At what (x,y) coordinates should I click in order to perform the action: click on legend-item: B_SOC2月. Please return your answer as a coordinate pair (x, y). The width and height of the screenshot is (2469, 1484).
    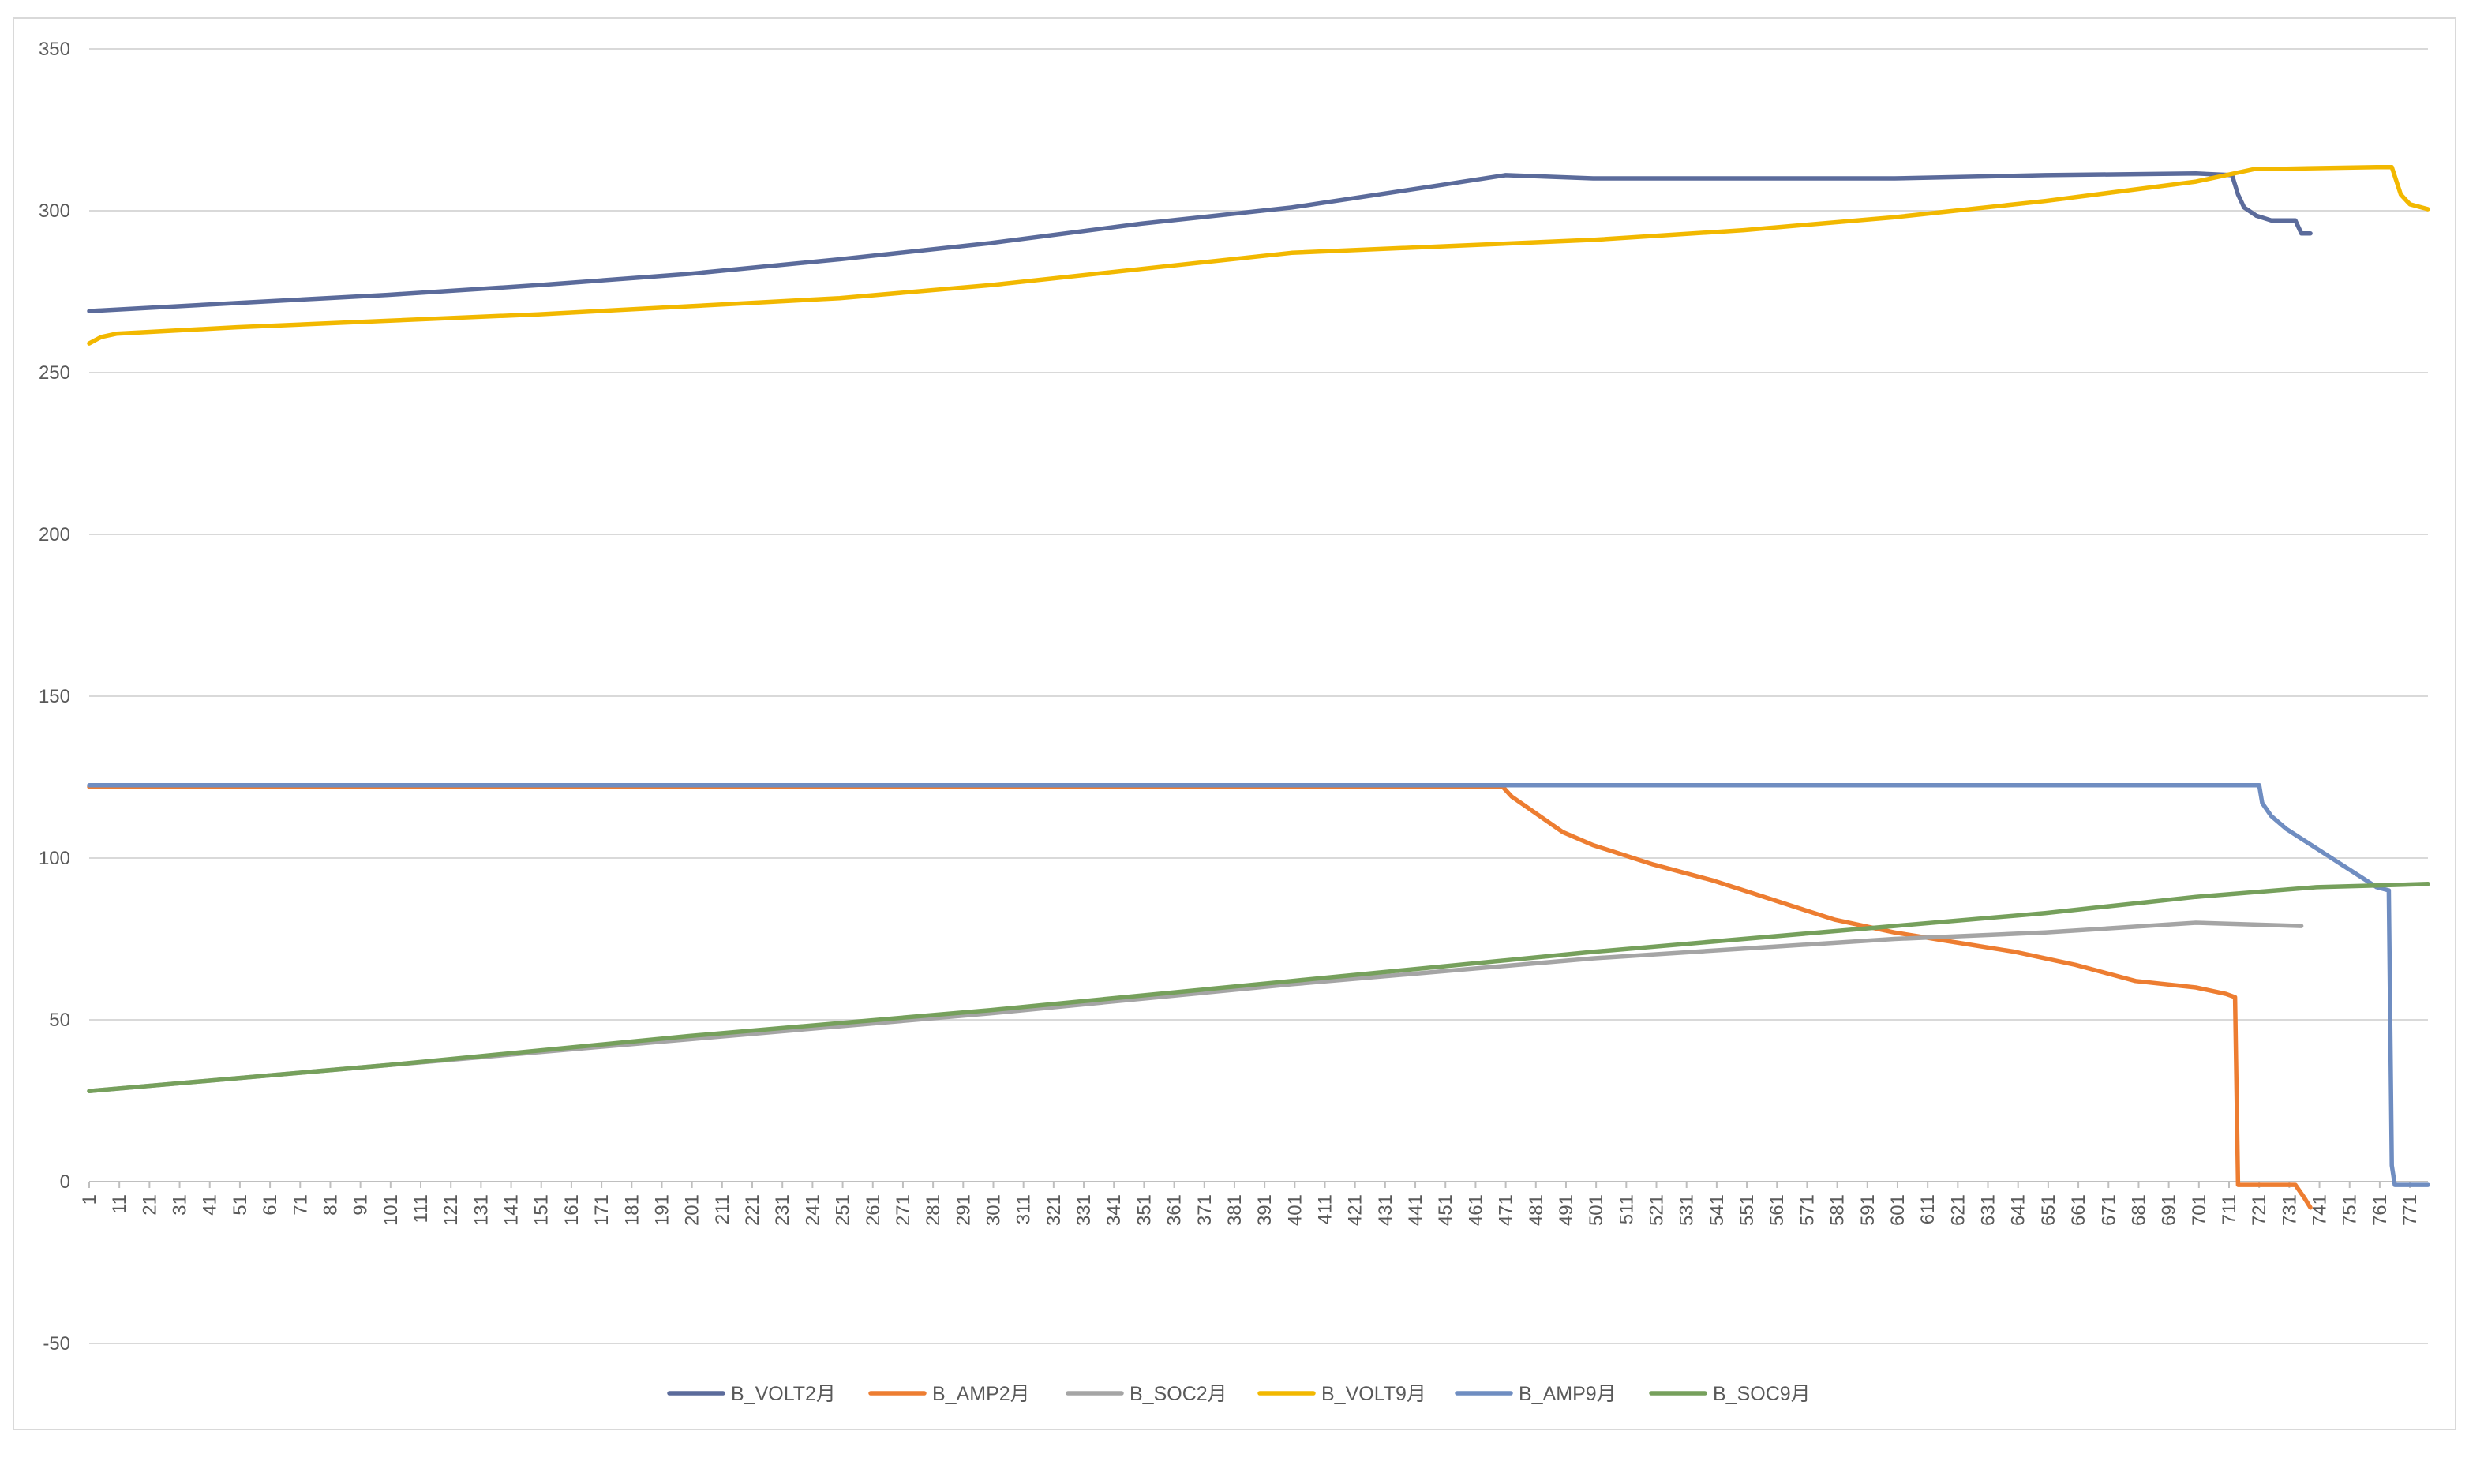
    Looking at the image, I should click on (1146, 1394).